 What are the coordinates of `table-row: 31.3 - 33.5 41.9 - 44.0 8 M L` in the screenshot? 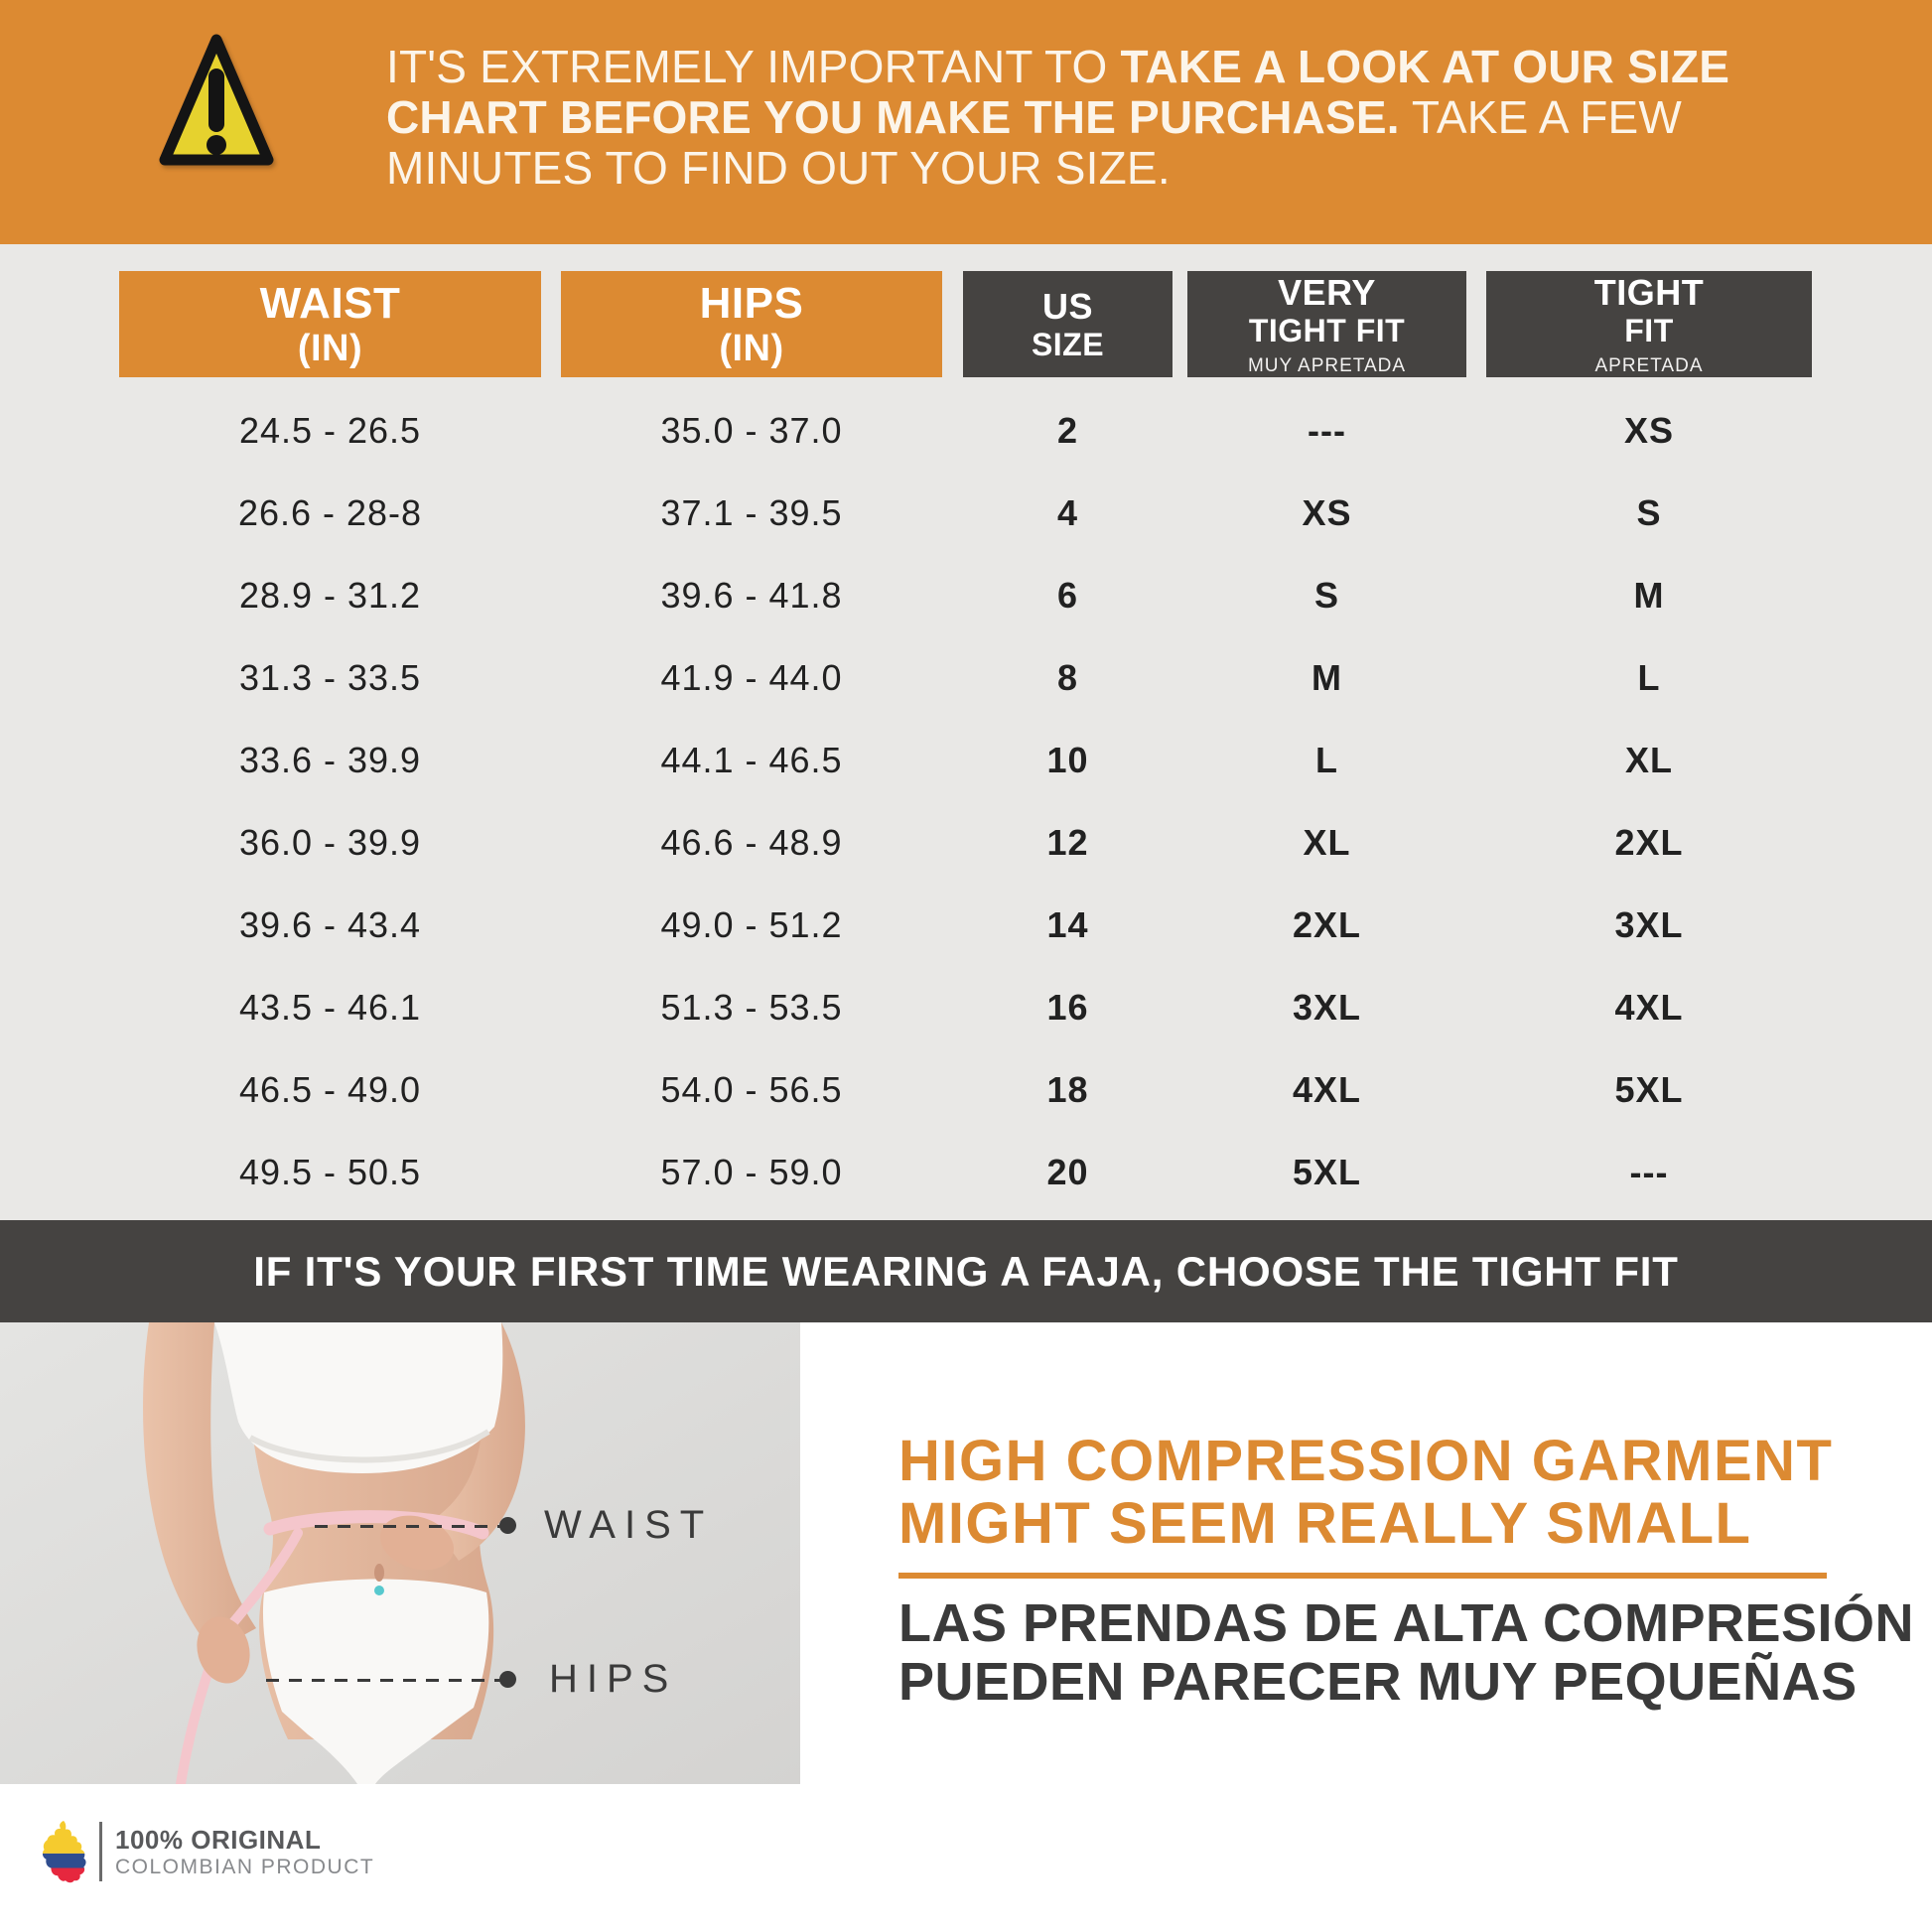 It's located at (966, 678).